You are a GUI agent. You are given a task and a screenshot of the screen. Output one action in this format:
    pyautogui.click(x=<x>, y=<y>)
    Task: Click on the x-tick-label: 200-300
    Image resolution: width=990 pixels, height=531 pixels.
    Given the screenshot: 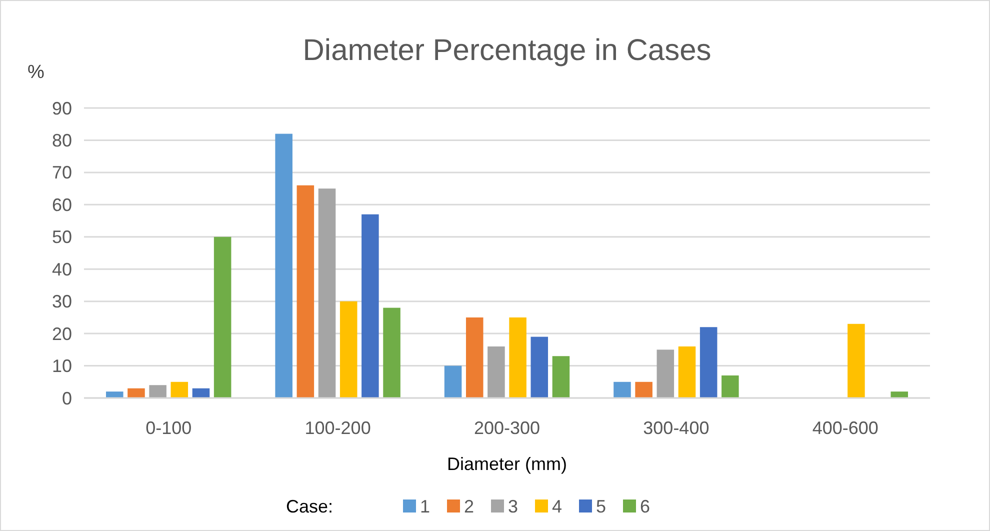 What is the action you would take?
    pyautogui.click(x=507, y=428)
    